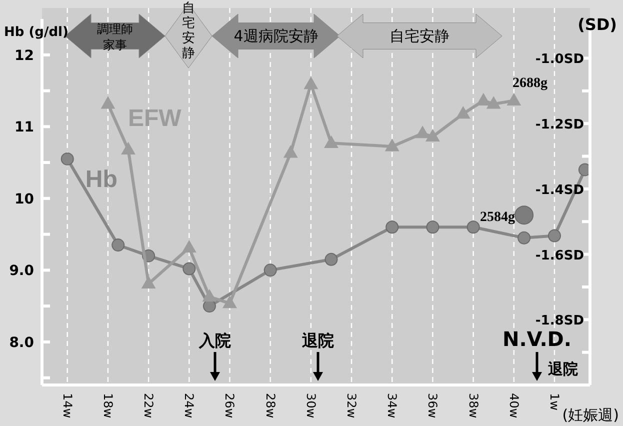 The height and width of the screenshot is (426, 623). What do you see at coordinates (155, 118) in the screenshot?
I see `series-label: EFW` at bounding box center [155, 118].